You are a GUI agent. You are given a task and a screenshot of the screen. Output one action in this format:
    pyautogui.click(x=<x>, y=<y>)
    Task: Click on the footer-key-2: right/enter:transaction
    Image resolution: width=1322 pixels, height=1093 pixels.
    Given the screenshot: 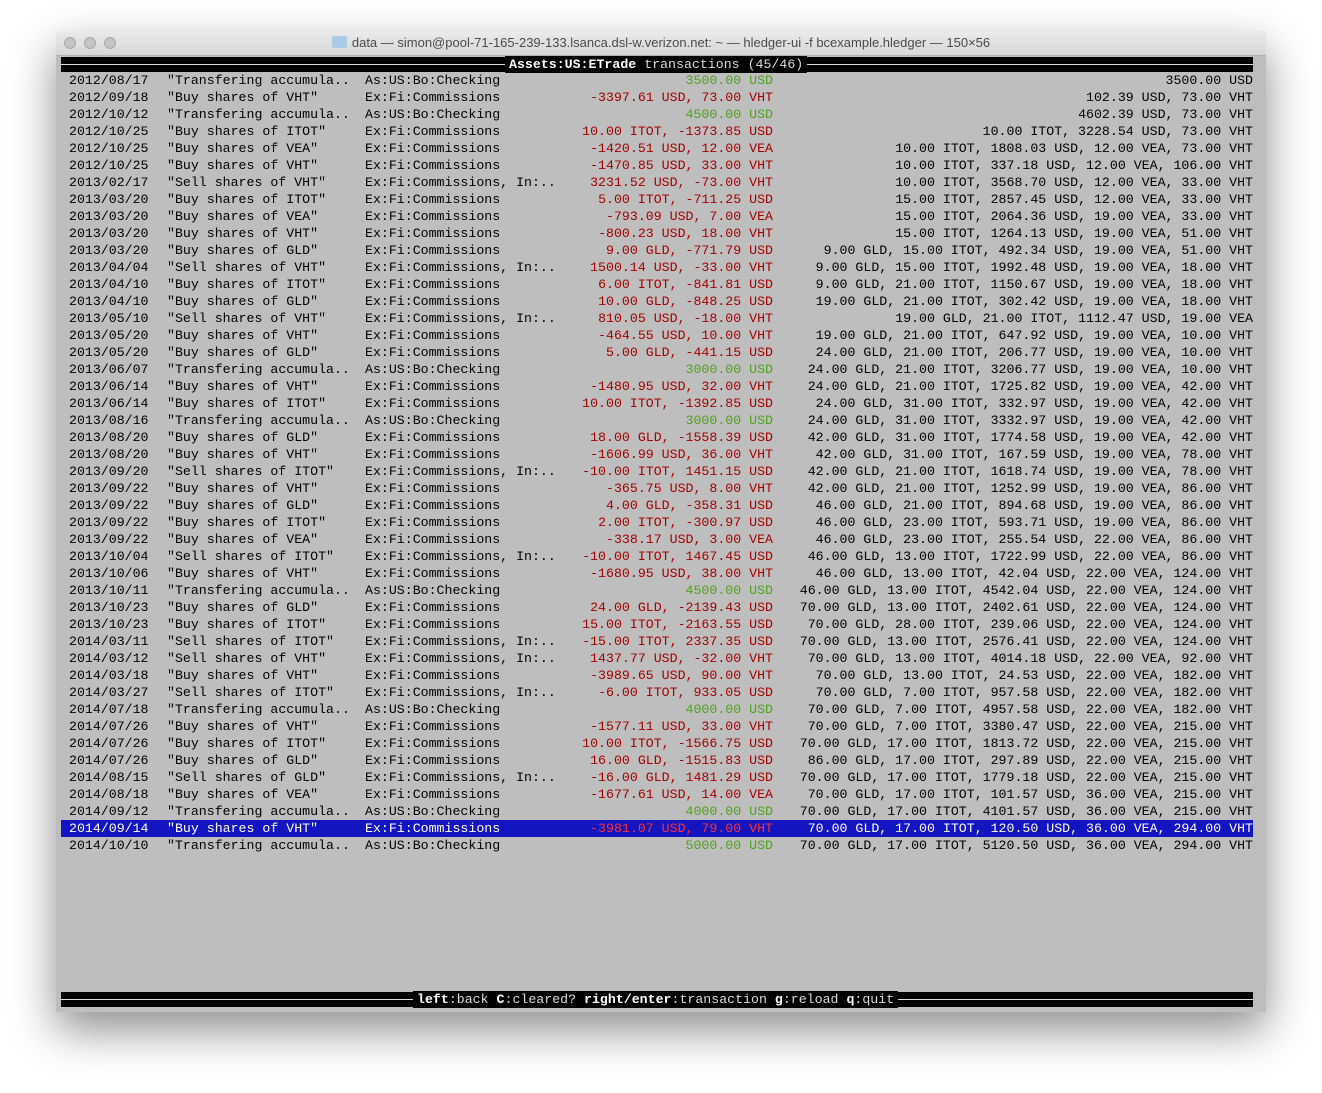 What is the action you would take?
    pyautogui.click(x=675, y=999)
    